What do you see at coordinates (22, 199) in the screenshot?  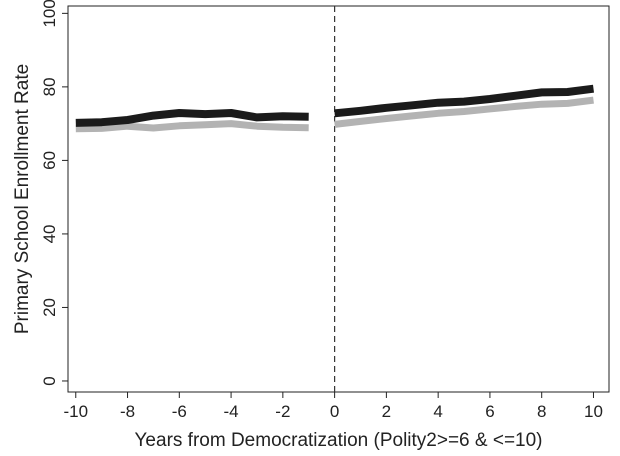 I see `y-axis-title: Primary School Enrollment Rate` at bounding box center [22, 199].